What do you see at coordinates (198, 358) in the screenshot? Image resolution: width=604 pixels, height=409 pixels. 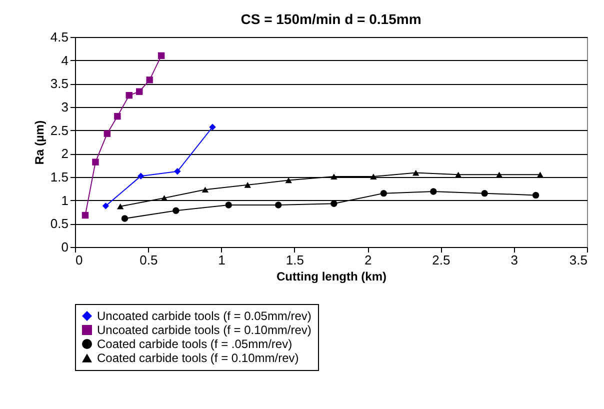 I see `legend-label: Coated carbide tools (f = 0.10mm/rev)` at bounding box center [198, 358].